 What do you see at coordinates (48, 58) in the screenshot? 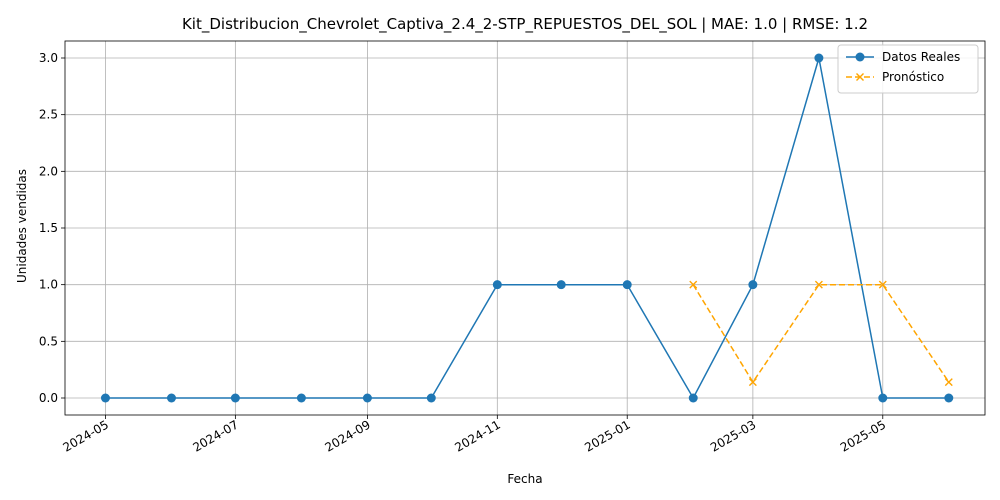
I see `y-tick-label: 3.0` at bounding box center [48, 58].